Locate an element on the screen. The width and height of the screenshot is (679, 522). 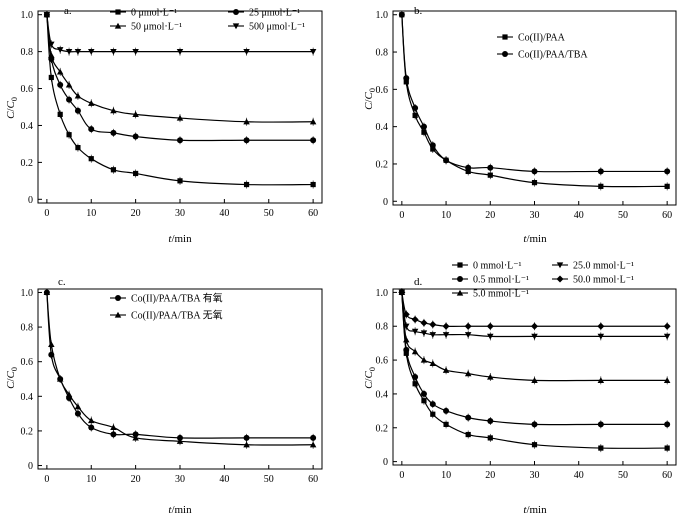
panel-c-xtick-label: 60 is located at coordinates (313, 479).